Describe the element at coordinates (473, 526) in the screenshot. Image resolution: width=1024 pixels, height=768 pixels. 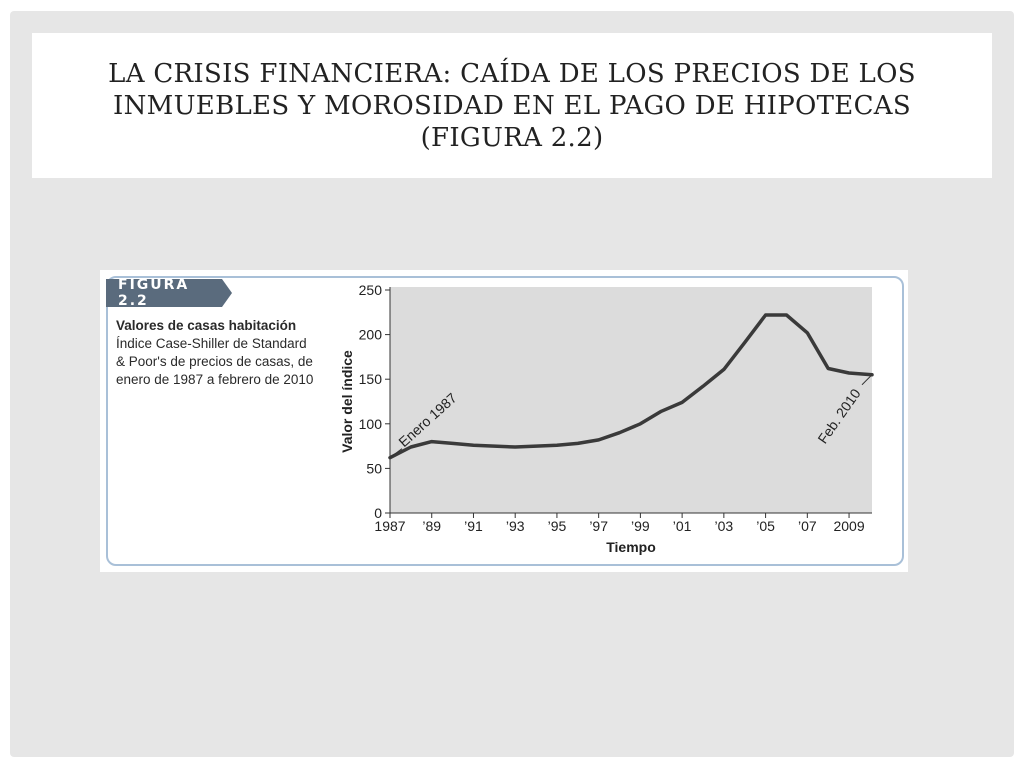
I see `x-tick-label: ’91` at that location.